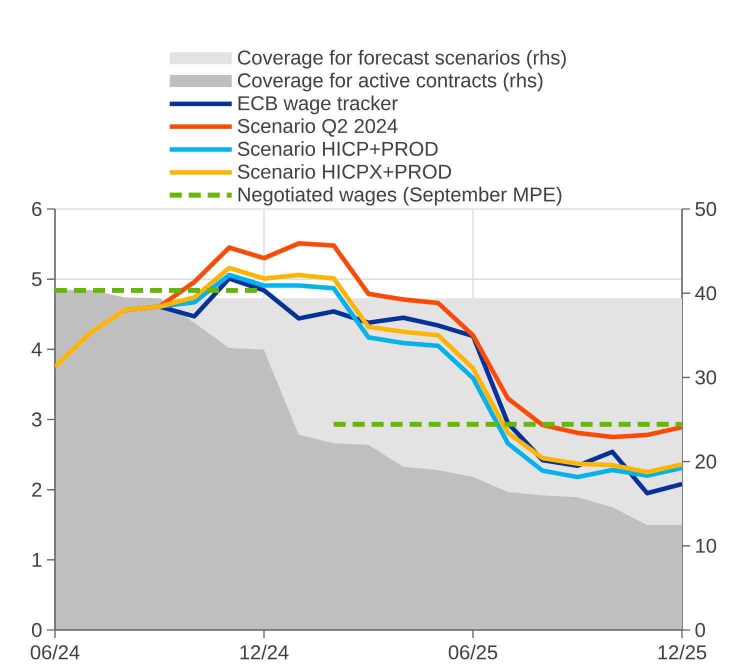 The width and height of the screenshot is (736, 665). Describe the element at coordinates (37, 209) in the screenshot. I see `y-tick-label: 6` at that location.